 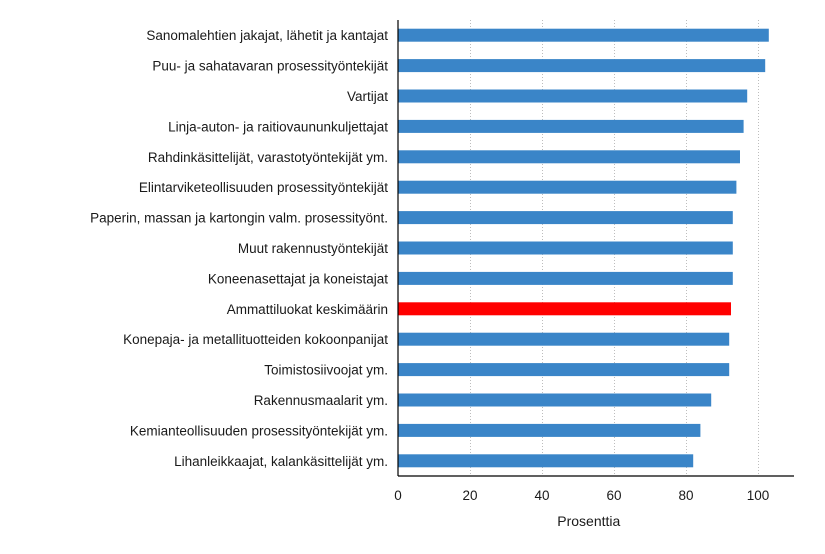 What do you see at coordinates (588, 521) in the screenshot?
I see `x-axis-title: Prosenttia` at bounding box center [588, 521].